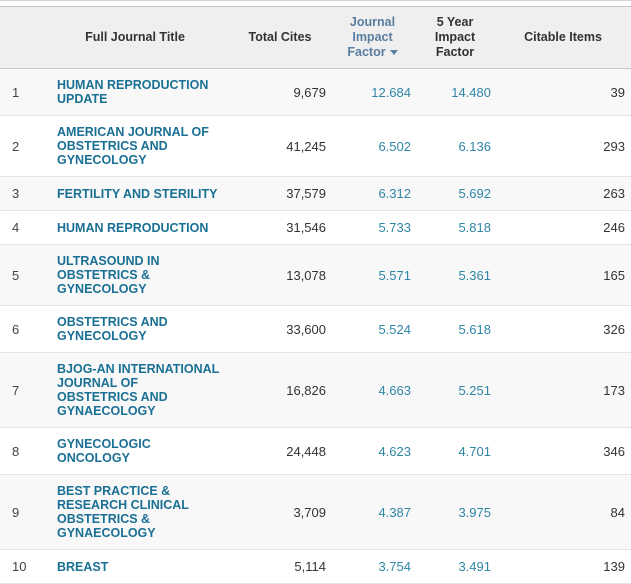 The height and width of the screenshot is (584, 631). I want to click on total-cites-value: 33,600, so click(280, 329).